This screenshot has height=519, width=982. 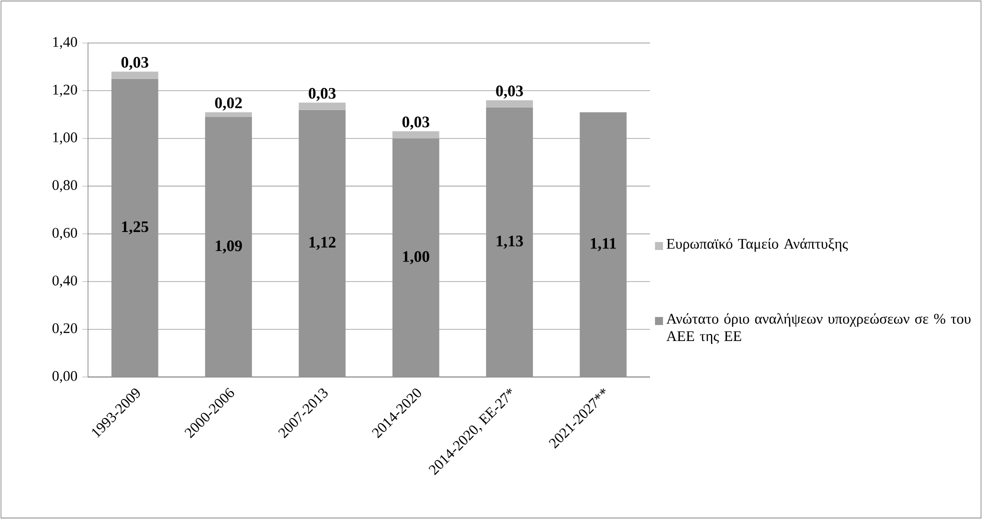 What do you see at coordinates (65, 138) in the screenshot?
I see `y-tick-label: 1,00` at bounding box center [65, 138].